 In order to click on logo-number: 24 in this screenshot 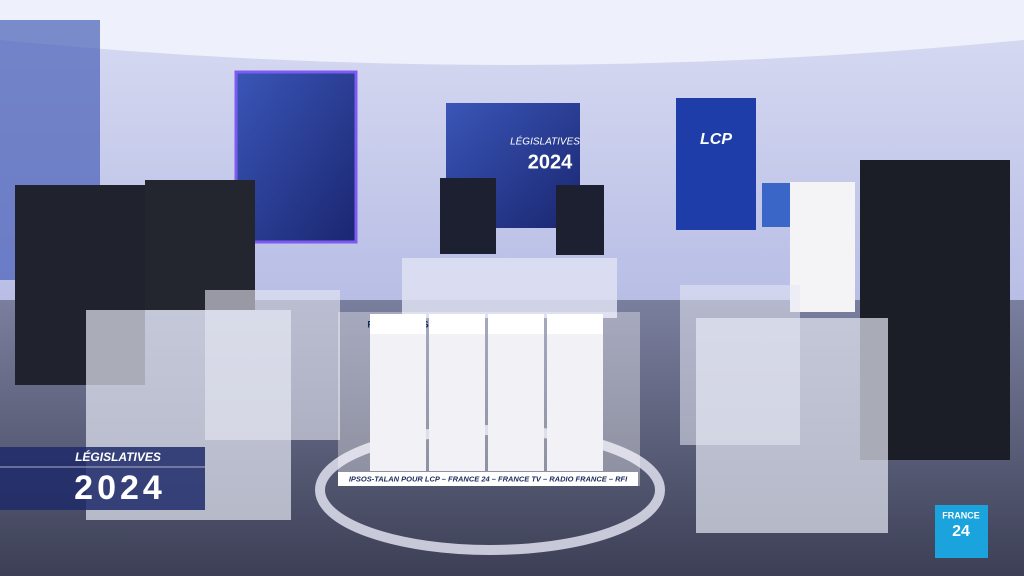, I will do `click(961, 531)`.